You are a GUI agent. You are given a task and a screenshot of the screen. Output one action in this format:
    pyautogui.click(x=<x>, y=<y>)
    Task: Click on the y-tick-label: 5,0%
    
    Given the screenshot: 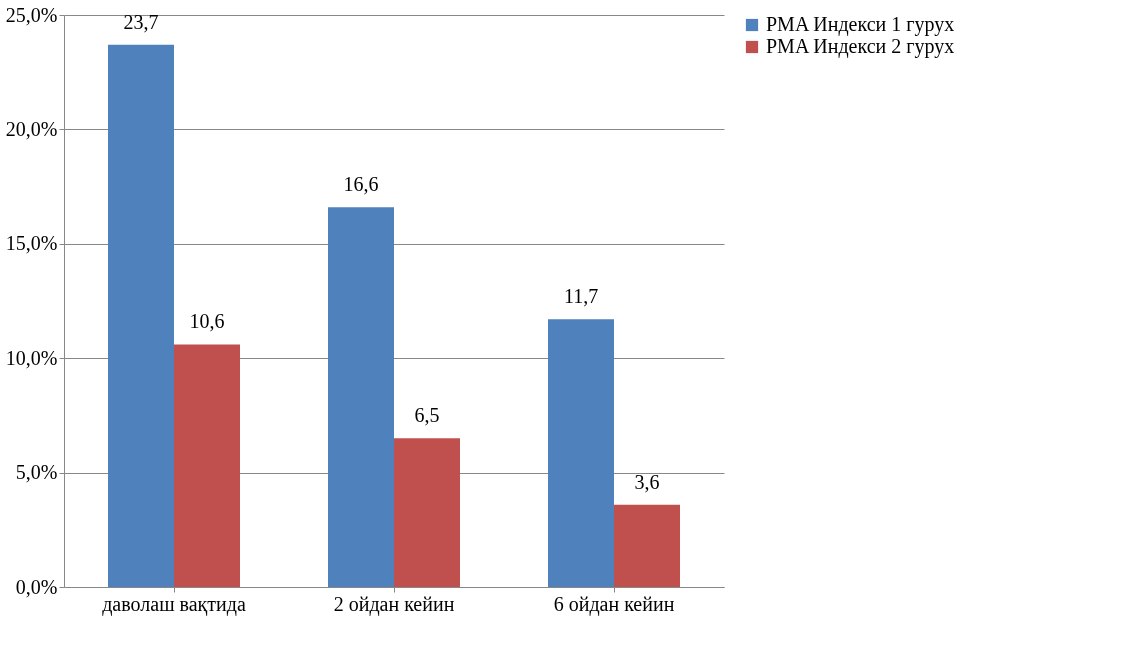 What is the action you would take?
    pyautogui.click(x=36, y=472)
    